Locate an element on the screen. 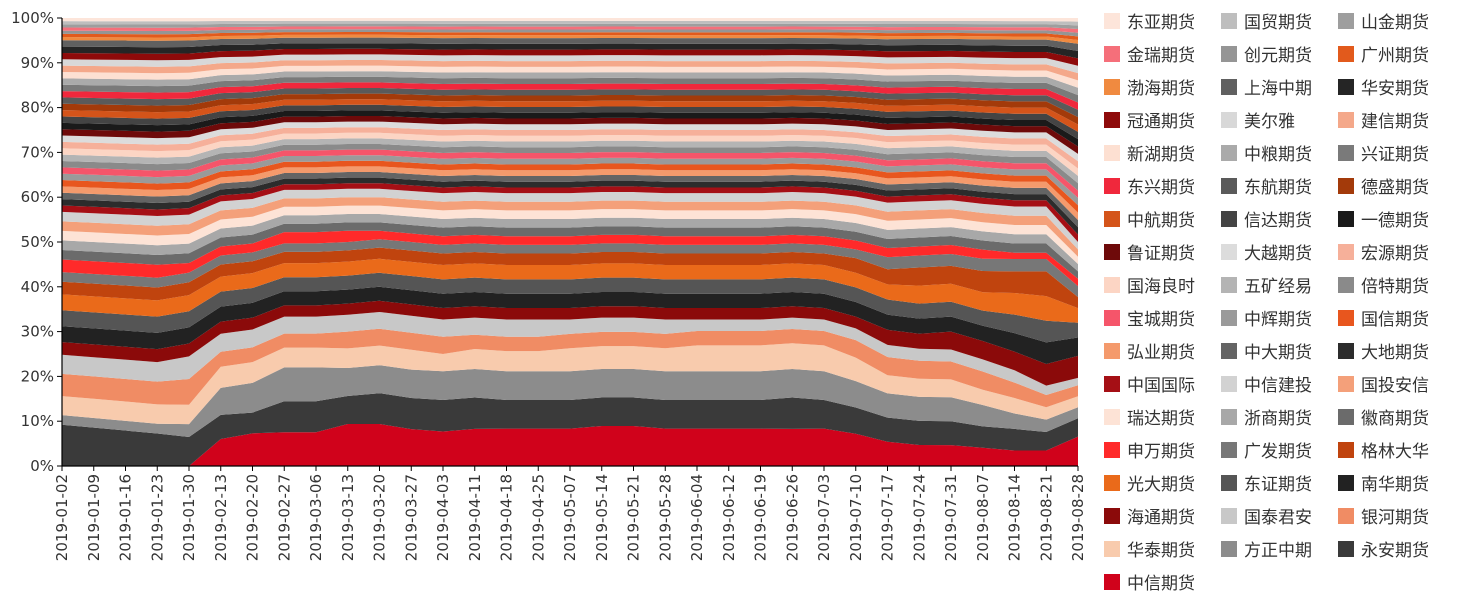  x-tick-label: 2019-01-02 is located at coordinates (62, 517).